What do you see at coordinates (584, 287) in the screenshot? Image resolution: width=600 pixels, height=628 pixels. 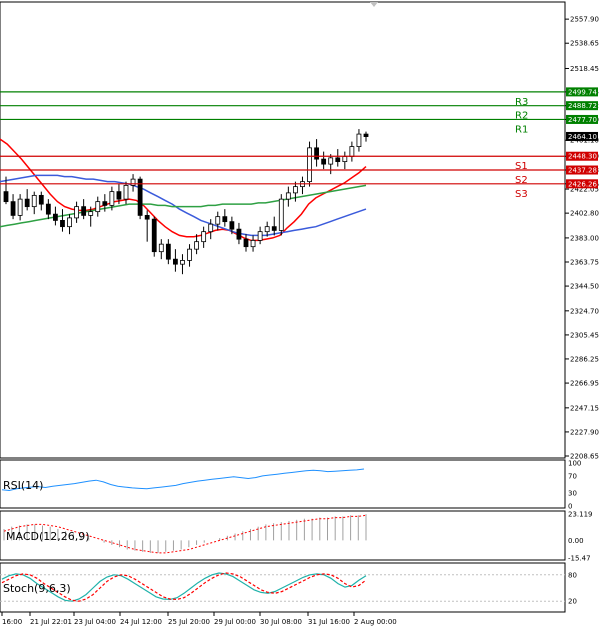 I see `price-tick-label: 2344.50` at bounding box center [584, 287].